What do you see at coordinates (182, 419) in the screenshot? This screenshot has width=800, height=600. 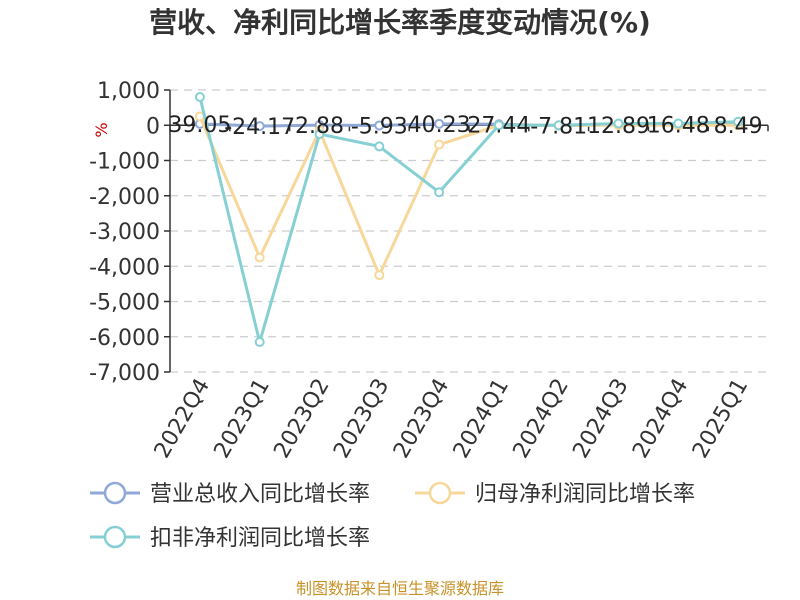 I see `x-tick-label: 2022Q4` at bounding box center [182, 419].